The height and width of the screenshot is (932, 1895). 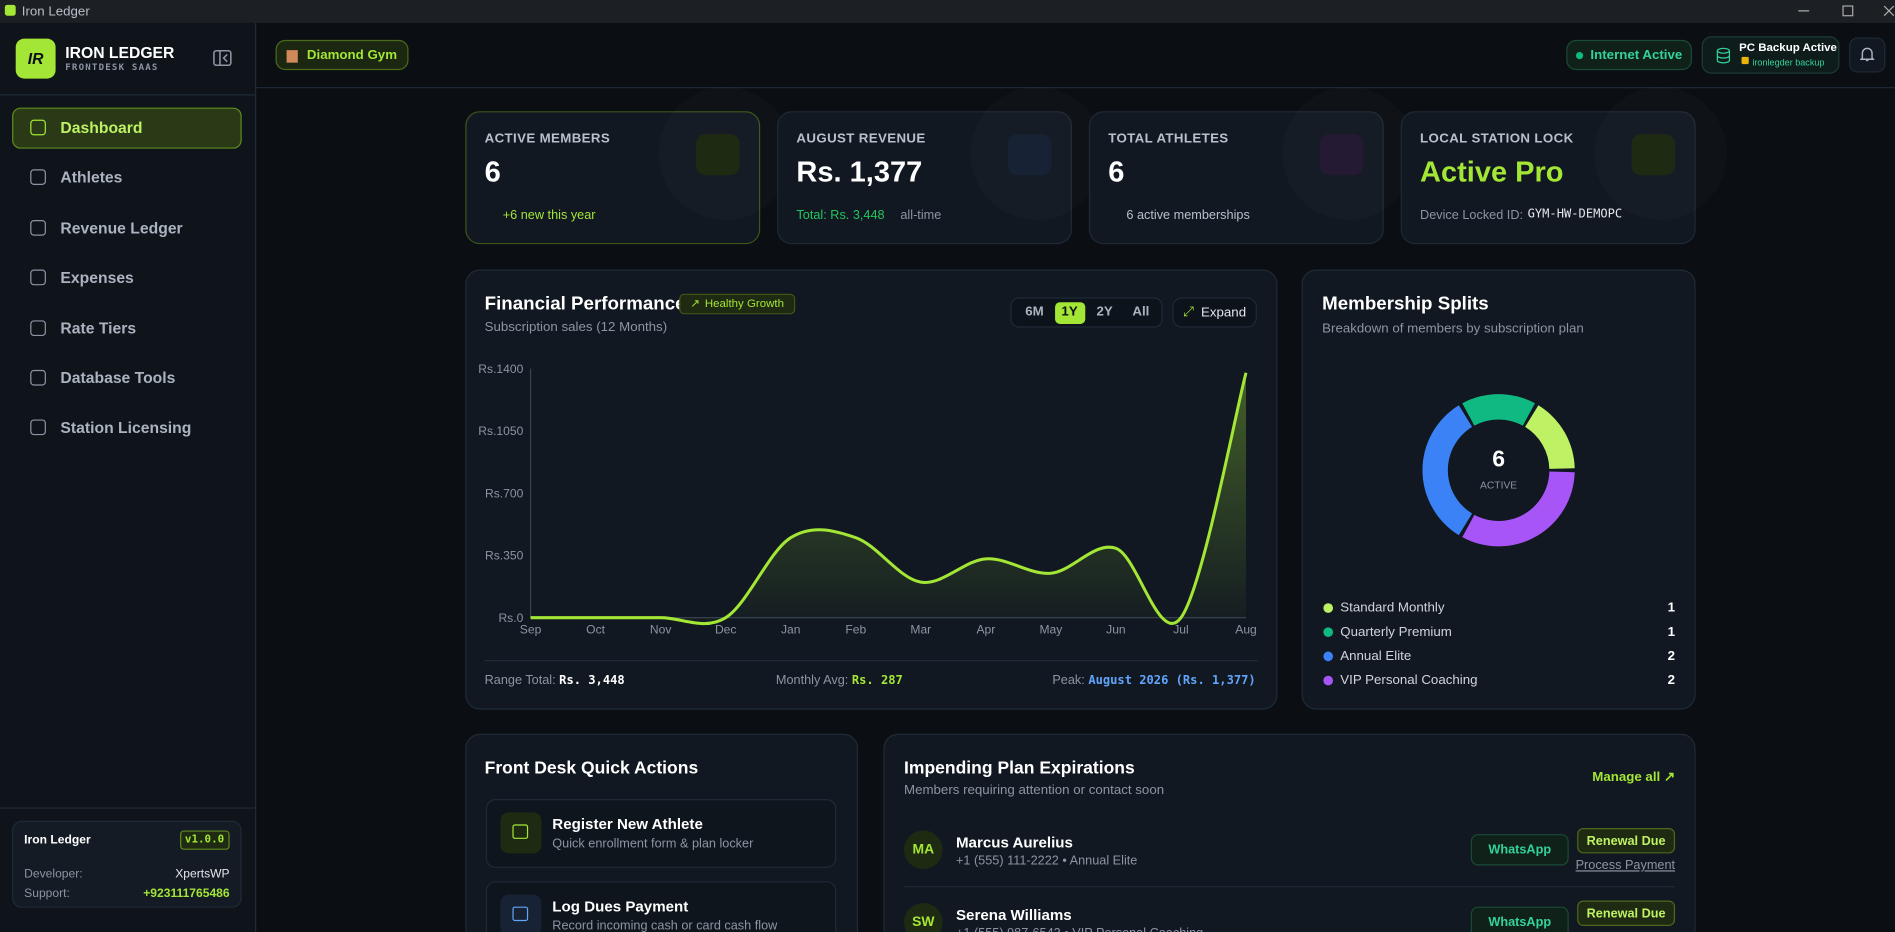 What do you see at coordinates (120, 52) in the screenshot?
I see `brand: IRON LEDGER` at bounding box center [120, 52].